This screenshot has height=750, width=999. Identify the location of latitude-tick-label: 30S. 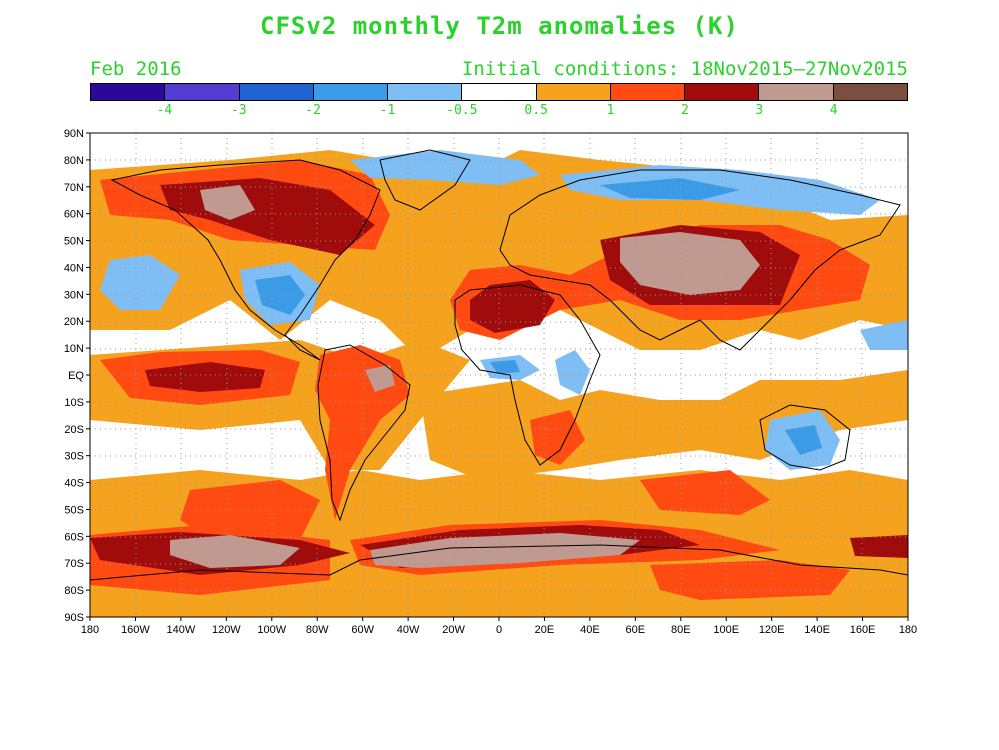
(74, 457).